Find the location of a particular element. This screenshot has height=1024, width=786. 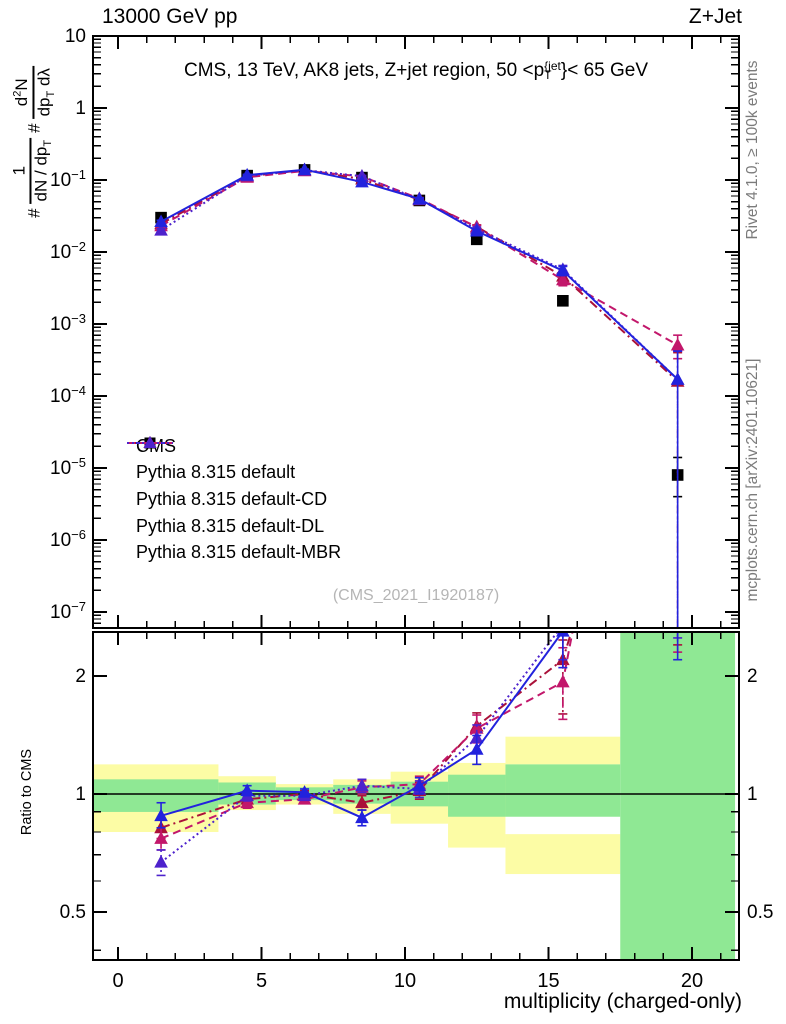

main-line-pythia-8-315-default is located at coordinates (419, 274).